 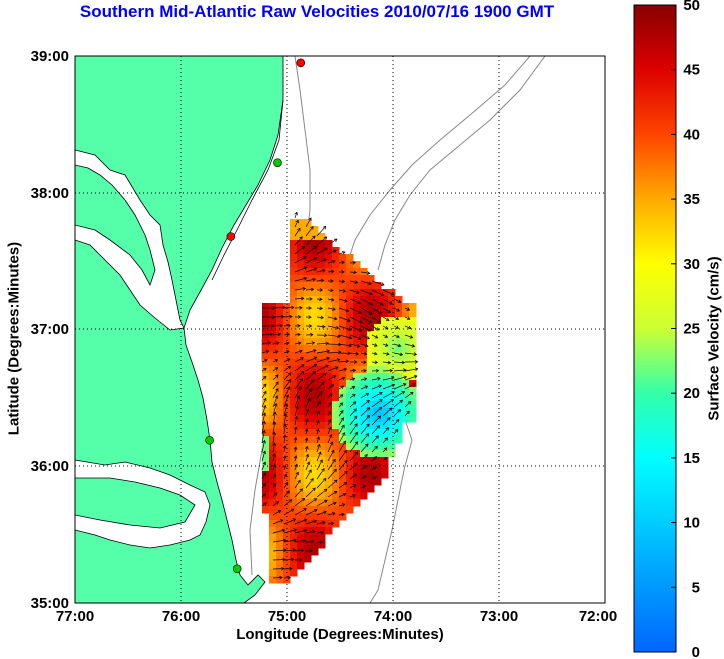 What do you see at coordinates (247, 190) in the screenshot?
I see `barrier-island` at bounding box center [247, 190].